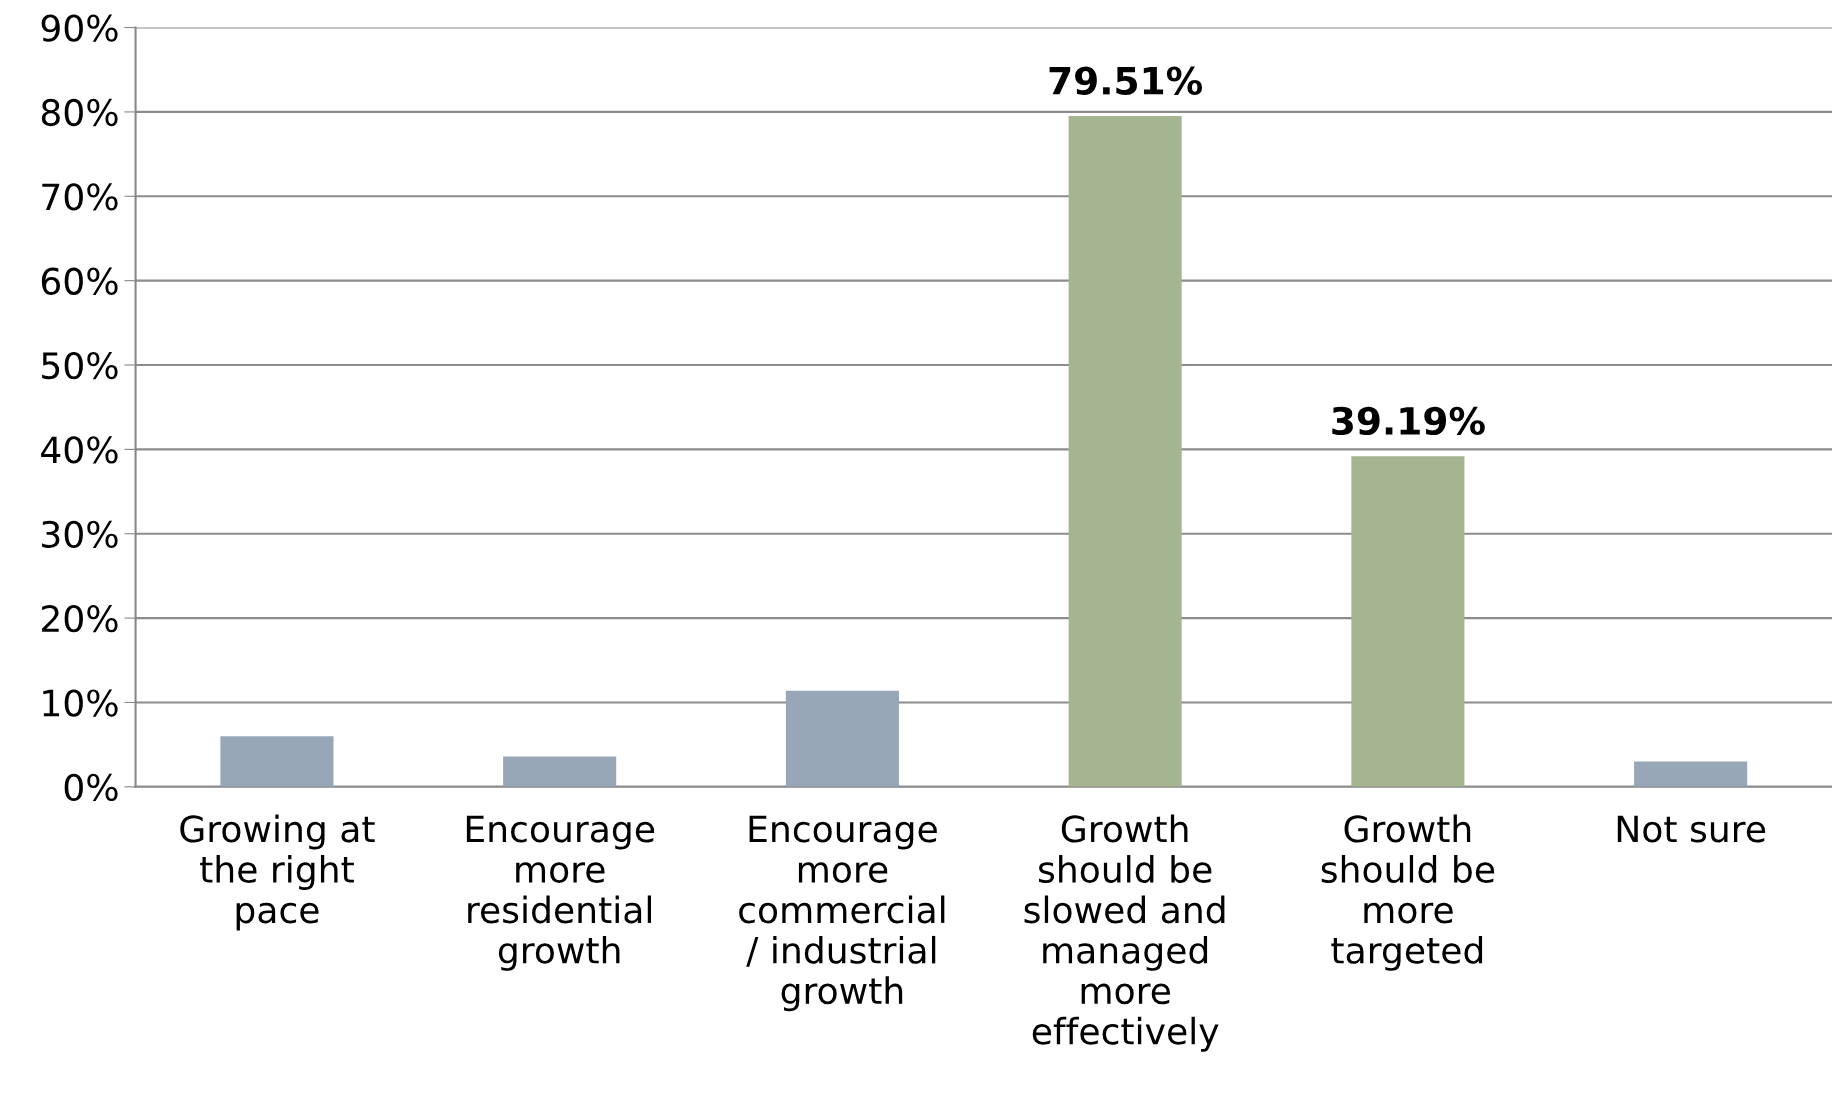  Describe the element at coordinates (1691, 829) in the screenshot. I see `x-tick-label: Not sure` at that location.